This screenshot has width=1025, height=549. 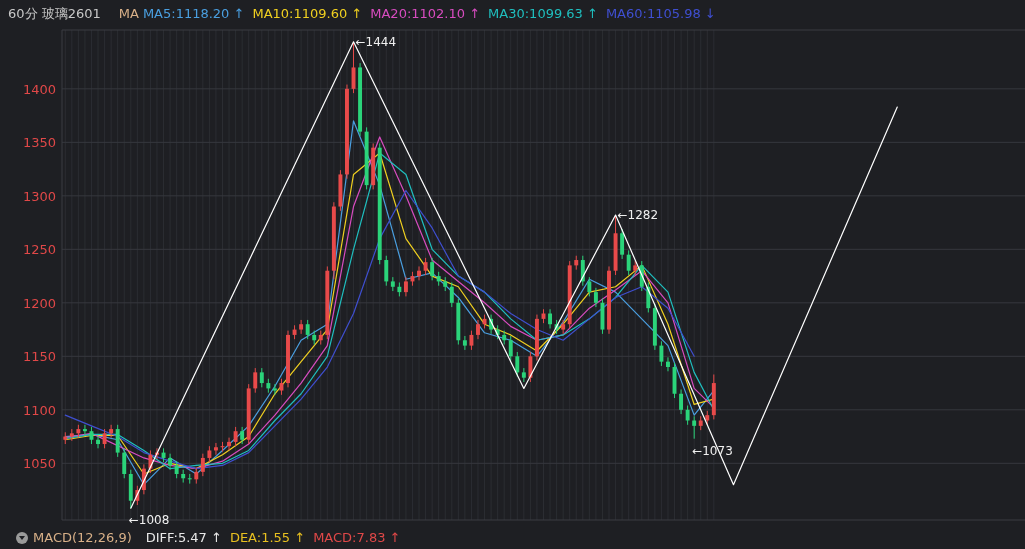 I want to click on text: DEA:1.55 ↑, so click(x=267, y=537).